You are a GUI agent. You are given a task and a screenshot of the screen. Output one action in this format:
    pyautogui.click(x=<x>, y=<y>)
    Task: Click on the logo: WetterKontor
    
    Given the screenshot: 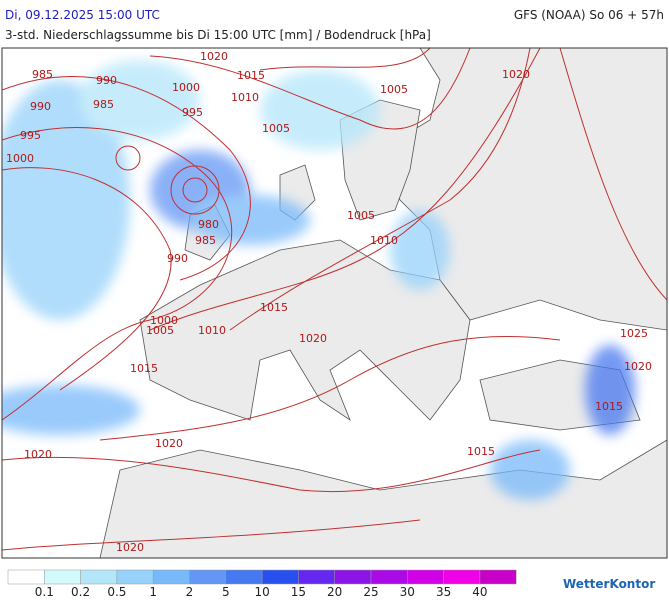 What is the action you would take?
    pyautogui.click(x=609, y=584)
    